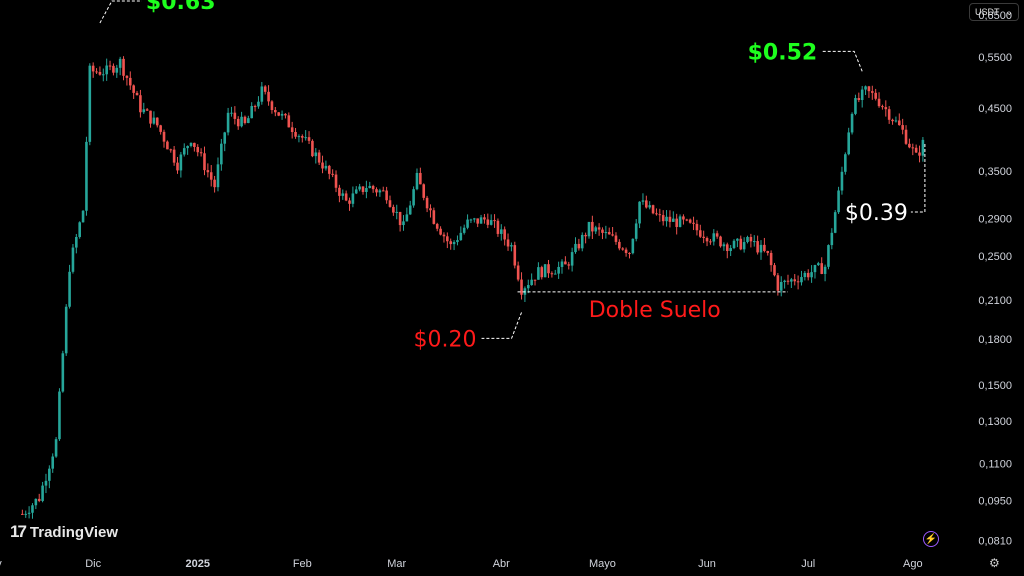 The image size is (1024, 576). I want to click on currency-selector: USDT ⌄, so click(994, 12).